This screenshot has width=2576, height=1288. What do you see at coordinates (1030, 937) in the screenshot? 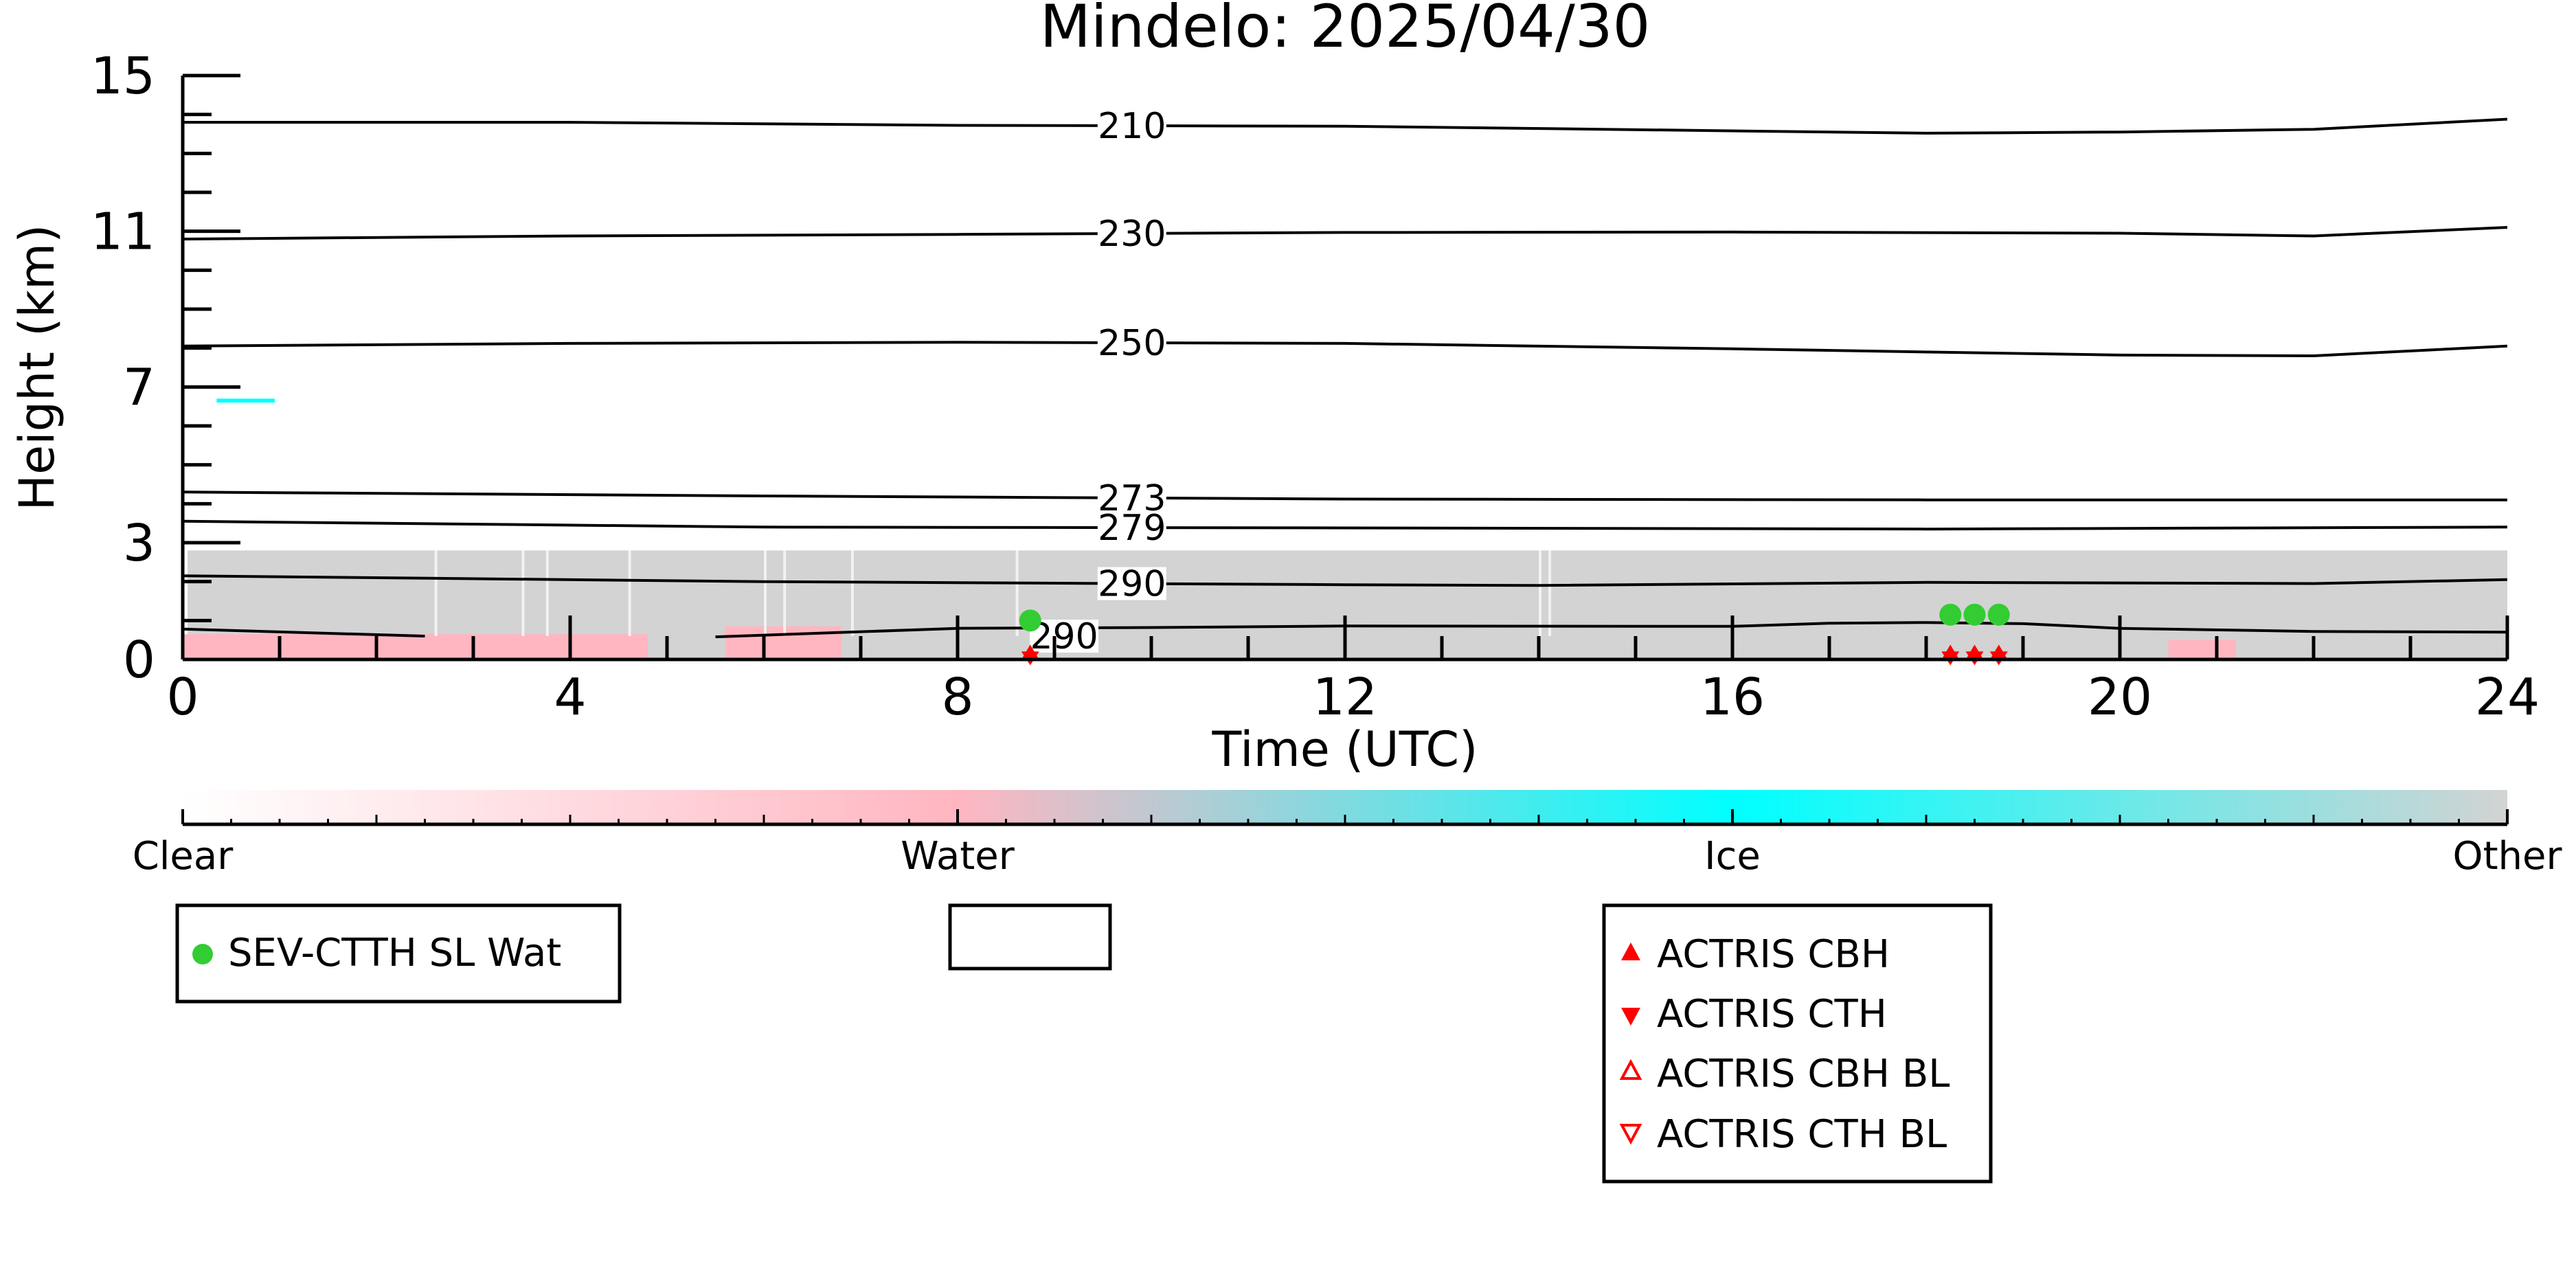
I see `legend-empty` at bounding box center [1030, 937].